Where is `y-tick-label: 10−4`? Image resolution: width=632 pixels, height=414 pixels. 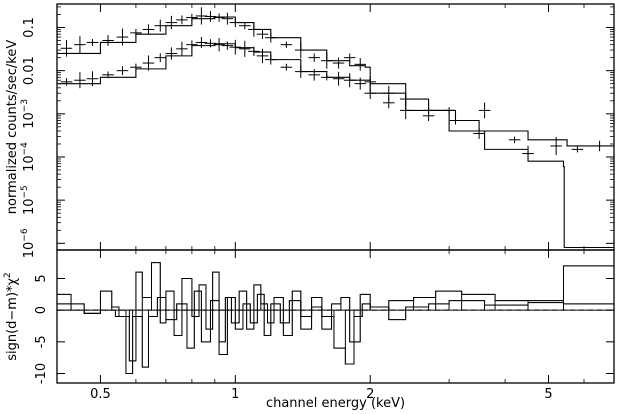 y-tick-label: 10−4 is located at coordinates (28, 157).